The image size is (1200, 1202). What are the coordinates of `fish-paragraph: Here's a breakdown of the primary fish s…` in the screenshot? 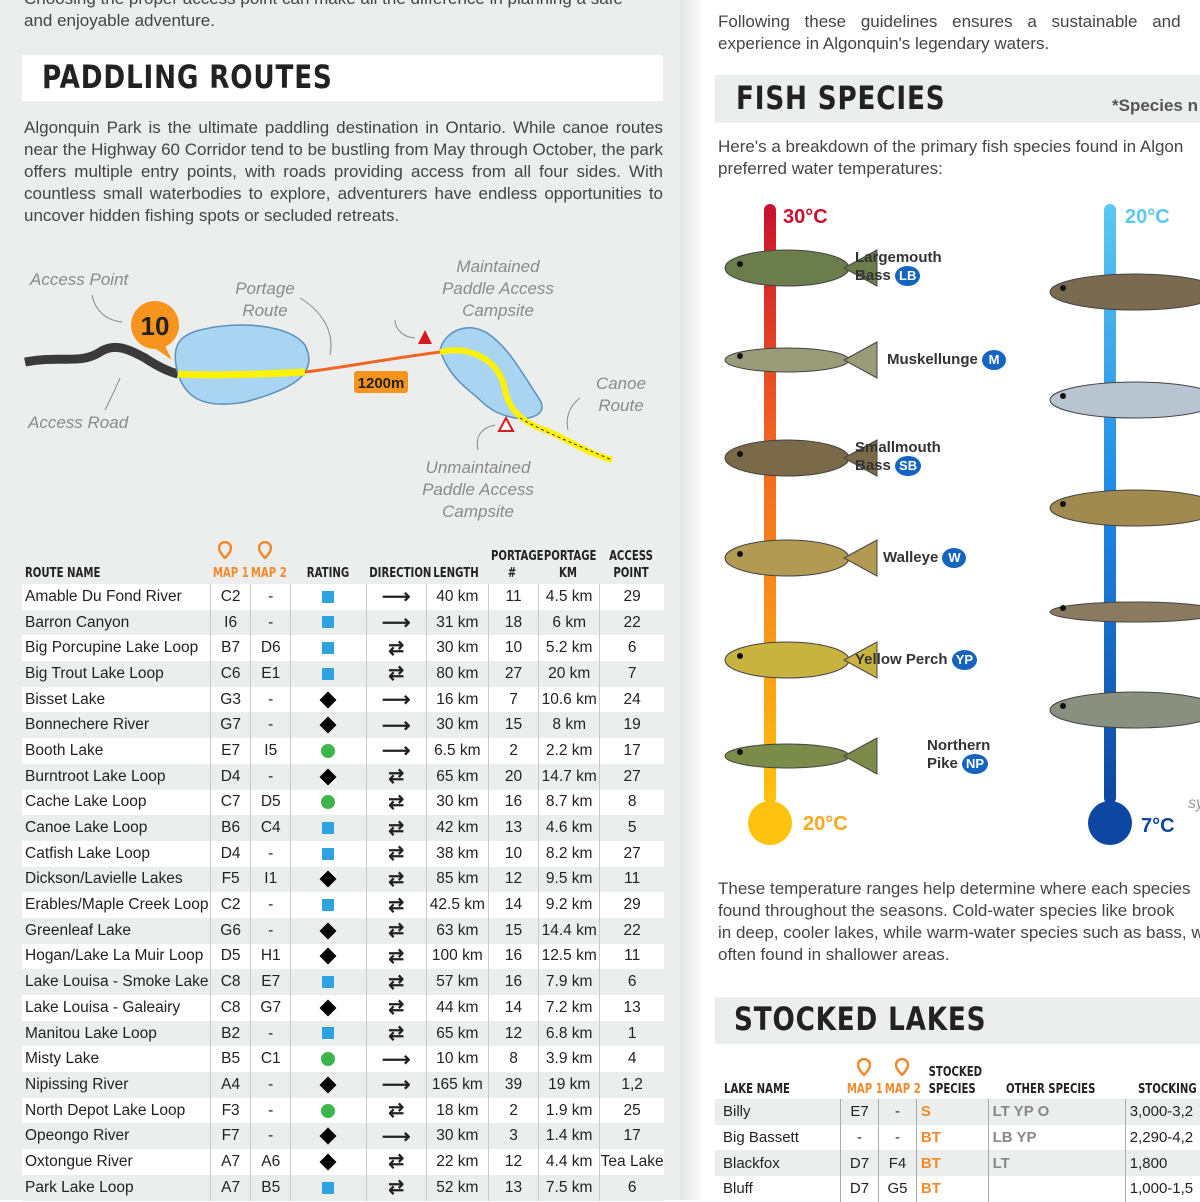 It's located at (951, 157).